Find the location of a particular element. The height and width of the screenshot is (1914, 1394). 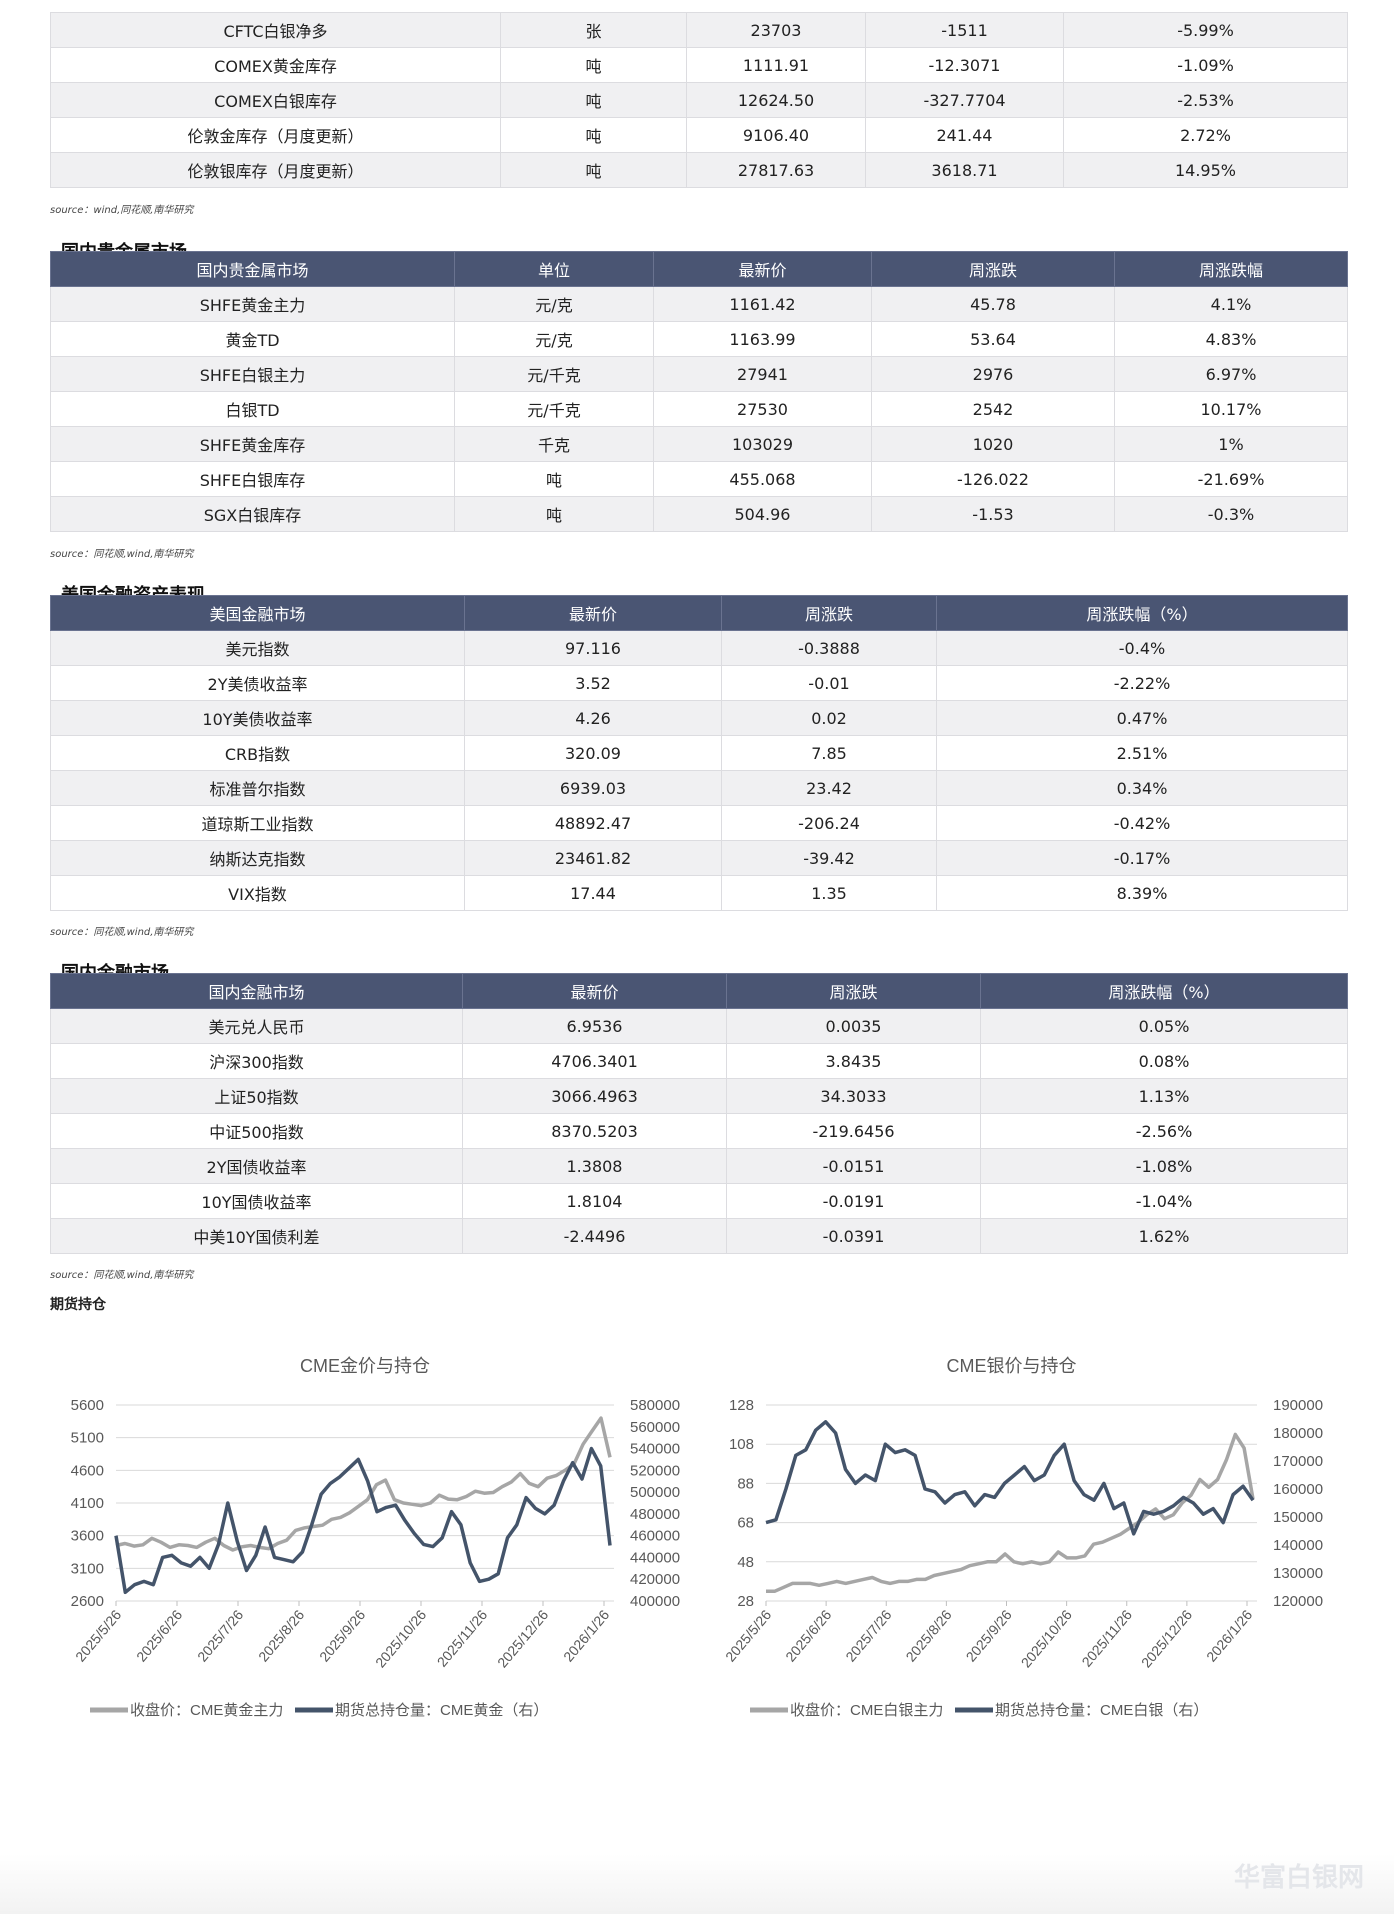

table-cell: 1% is located at coordinates (1231, 444).